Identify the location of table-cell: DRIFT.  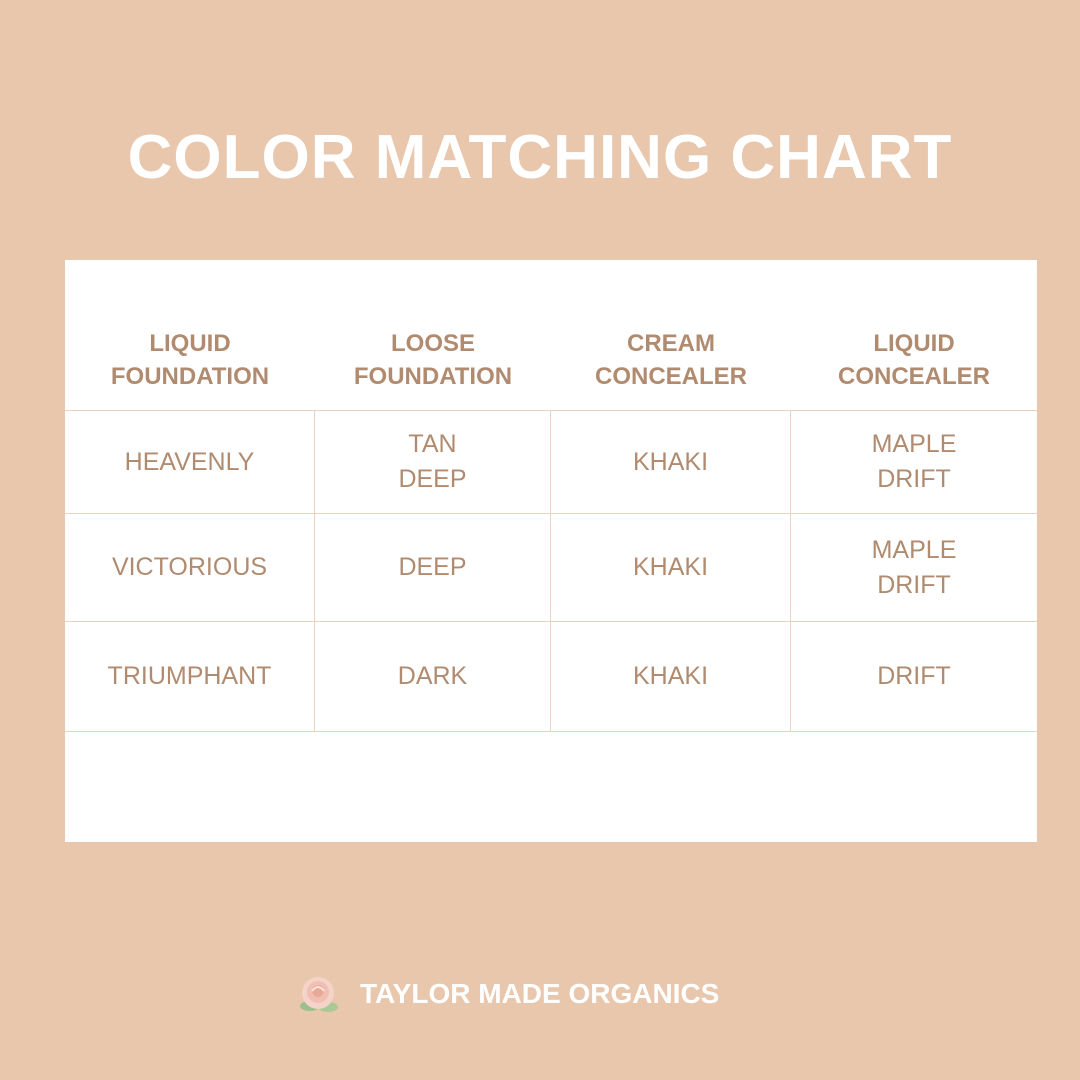
(914, 676).